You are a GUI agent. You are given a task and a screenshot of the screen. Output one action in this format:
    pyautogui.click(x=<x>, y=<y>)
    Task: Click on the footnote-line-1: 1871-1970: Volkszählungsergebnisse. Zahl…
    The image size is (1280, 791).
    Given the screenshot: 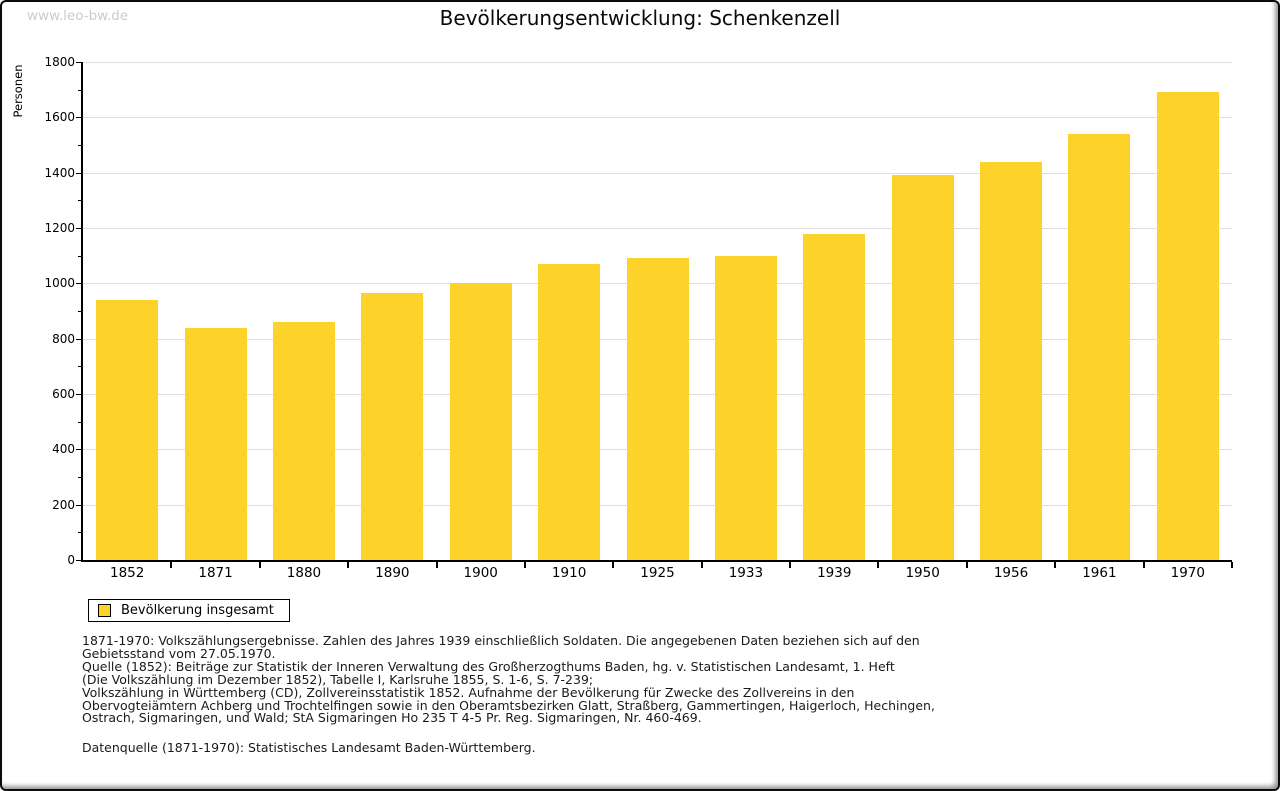 What is the action you would take?
    pyautogui.click(x=501, y=640)
    